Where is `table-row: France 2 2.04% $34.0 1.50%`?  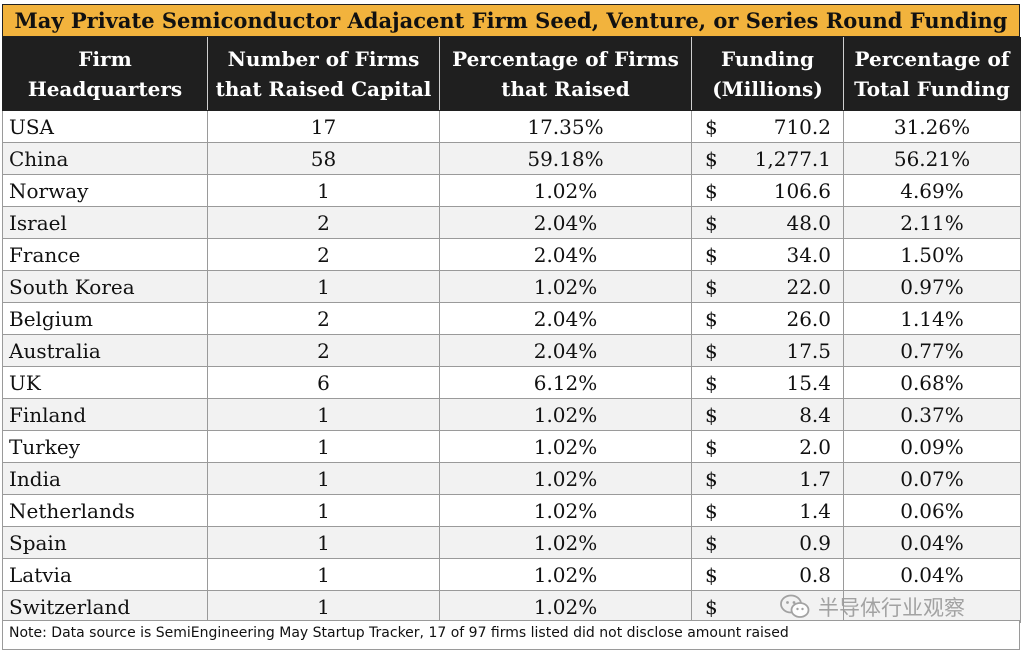 table-row: France 2 2.04% $34.0 1.50% is located at coordinates (511, 254).